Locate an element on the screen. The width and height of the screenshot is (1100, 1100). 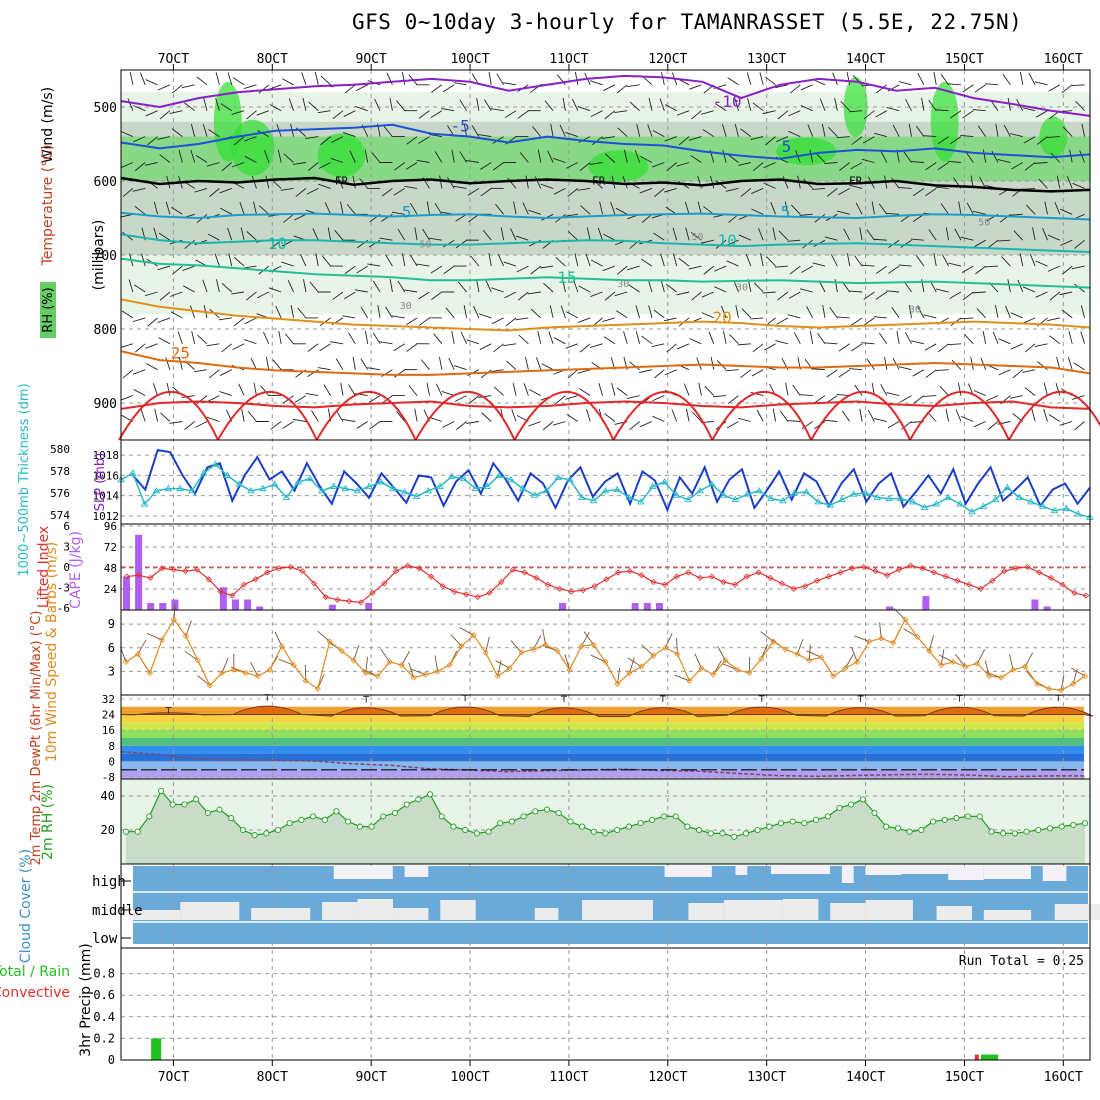
x-tick-label-bottom: 15OCT is located at coordinates (964, 1077).